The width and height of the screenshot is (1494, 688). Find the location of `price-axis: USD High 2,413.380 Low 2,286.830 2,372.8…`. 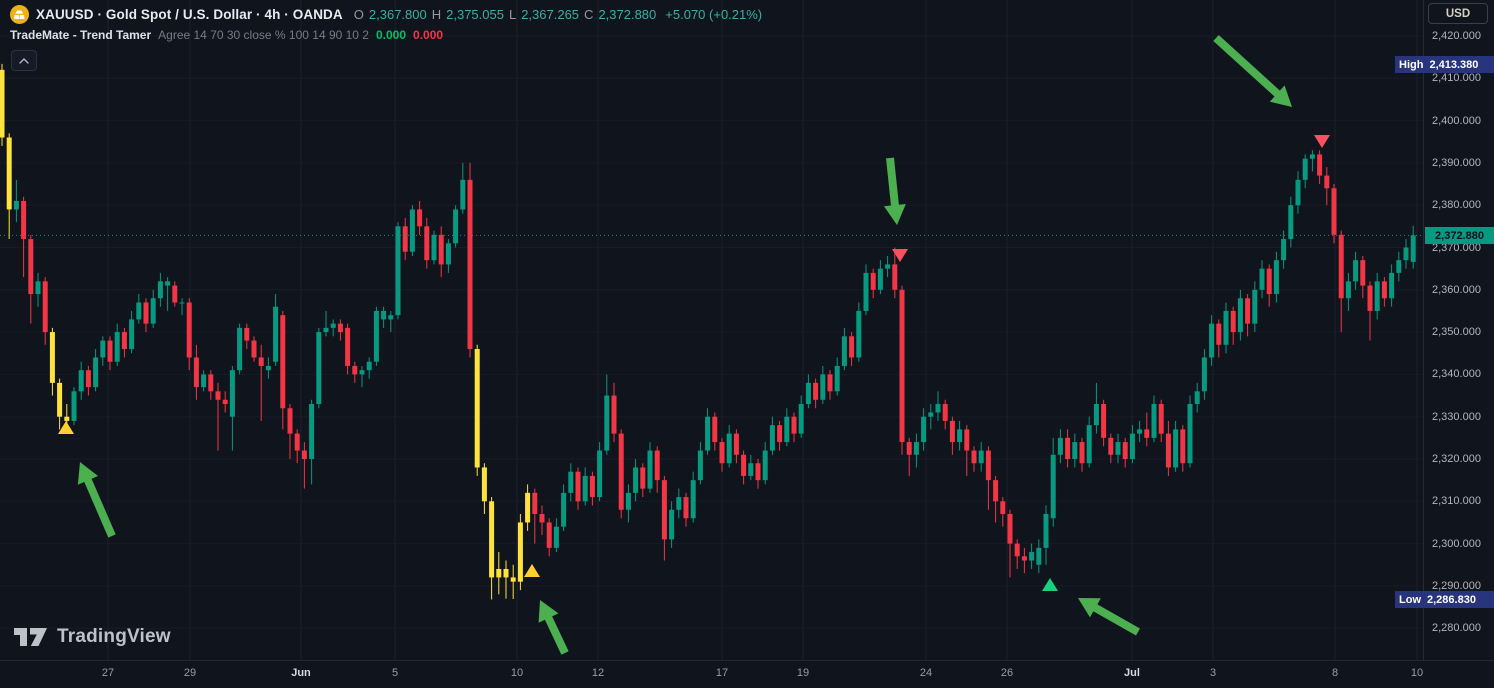

price-axis: USD High 2,413.380 Low 2,286.830 2,372.8… is located at coordinates (1444, 330).